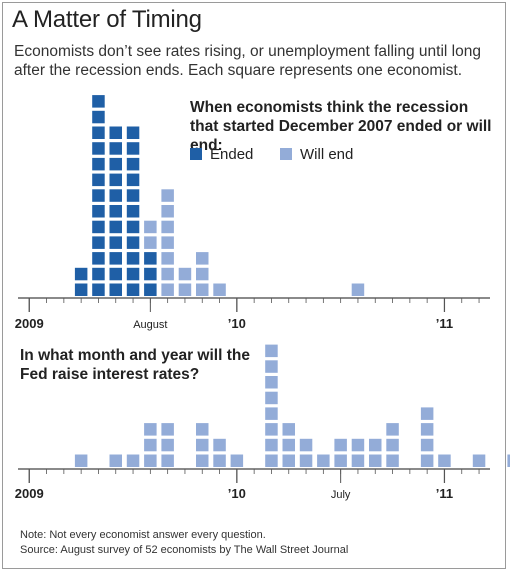 This screenshot has height=573, width=510. What do you see at coordinates (286, 154) in the screenshot?
I see `legend-swatch-will-end` at bounding box center [286, 154].